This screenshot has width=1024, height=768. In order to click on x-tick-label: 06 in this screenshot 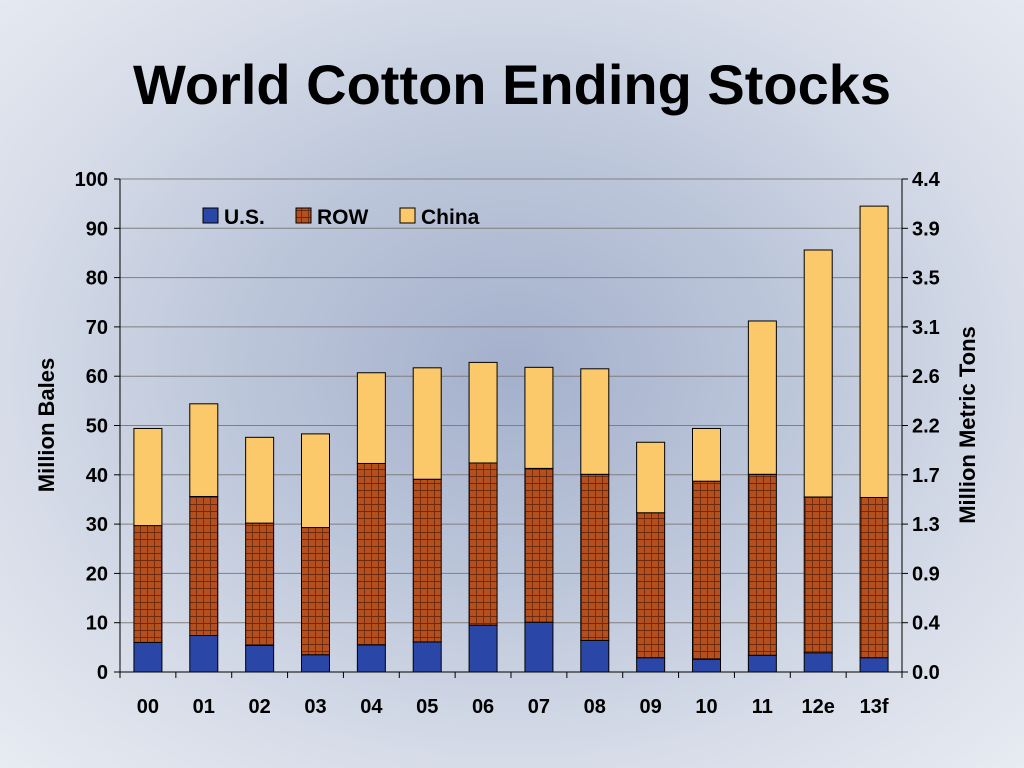, I will do `click(483, 707)`.